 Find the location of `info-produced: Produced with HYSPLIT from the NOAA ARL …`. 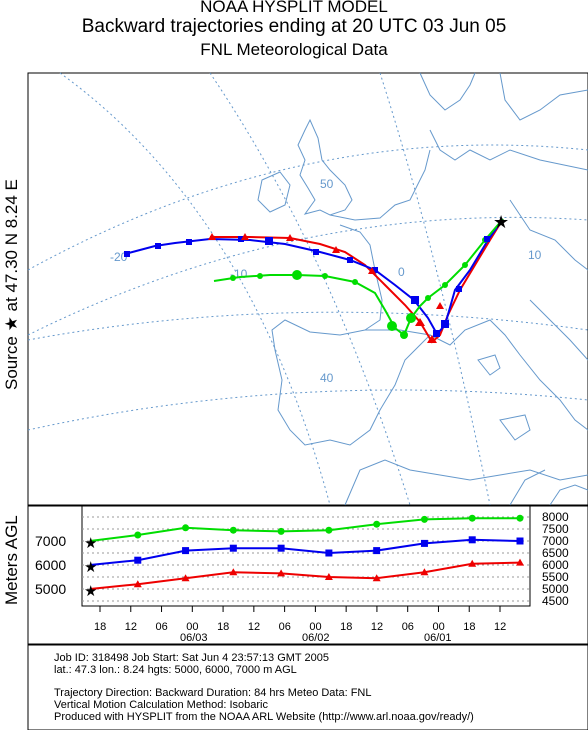

info-produced: Produced with HYSPLIT from the NOAA ARL … is located at coordinates (264, 717).